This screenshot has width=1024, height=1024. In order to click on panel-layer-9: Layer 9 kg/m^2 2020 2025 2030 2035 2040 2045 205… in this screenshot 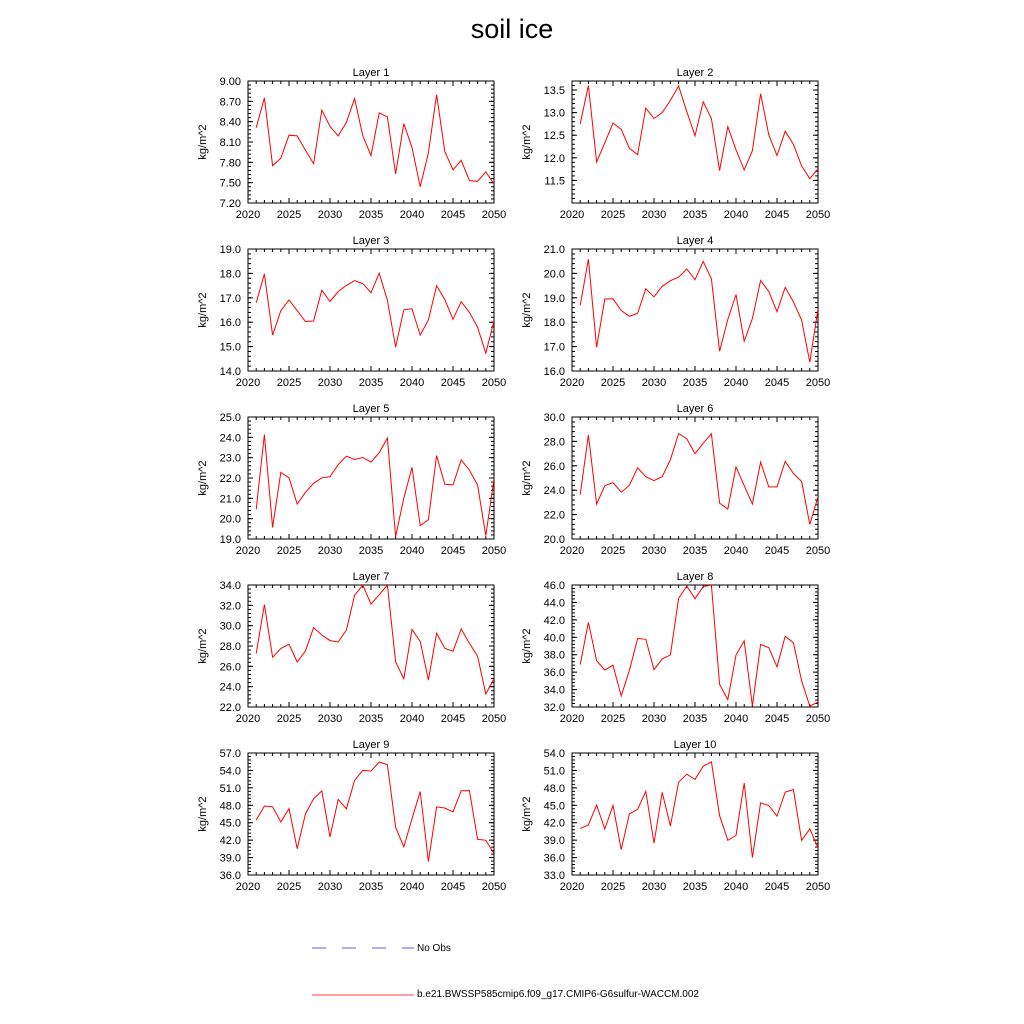, I will do `click(351, 816)`.